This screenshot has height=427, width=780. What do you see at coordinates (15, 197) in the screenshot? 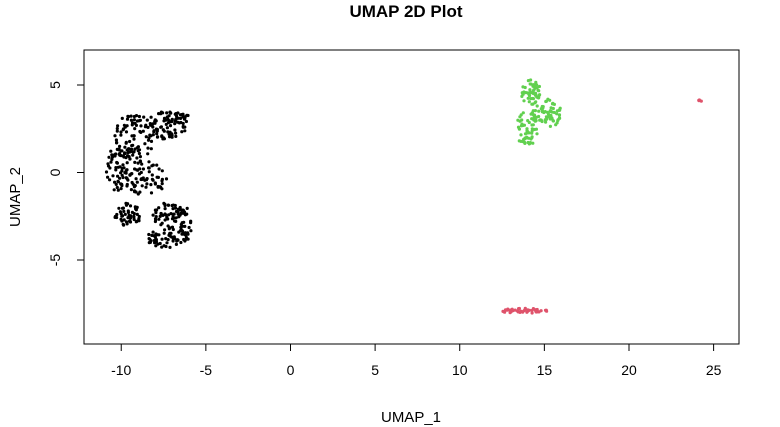
I see `y-axis-label: UMAP_2` at bounding box center [15, 197].